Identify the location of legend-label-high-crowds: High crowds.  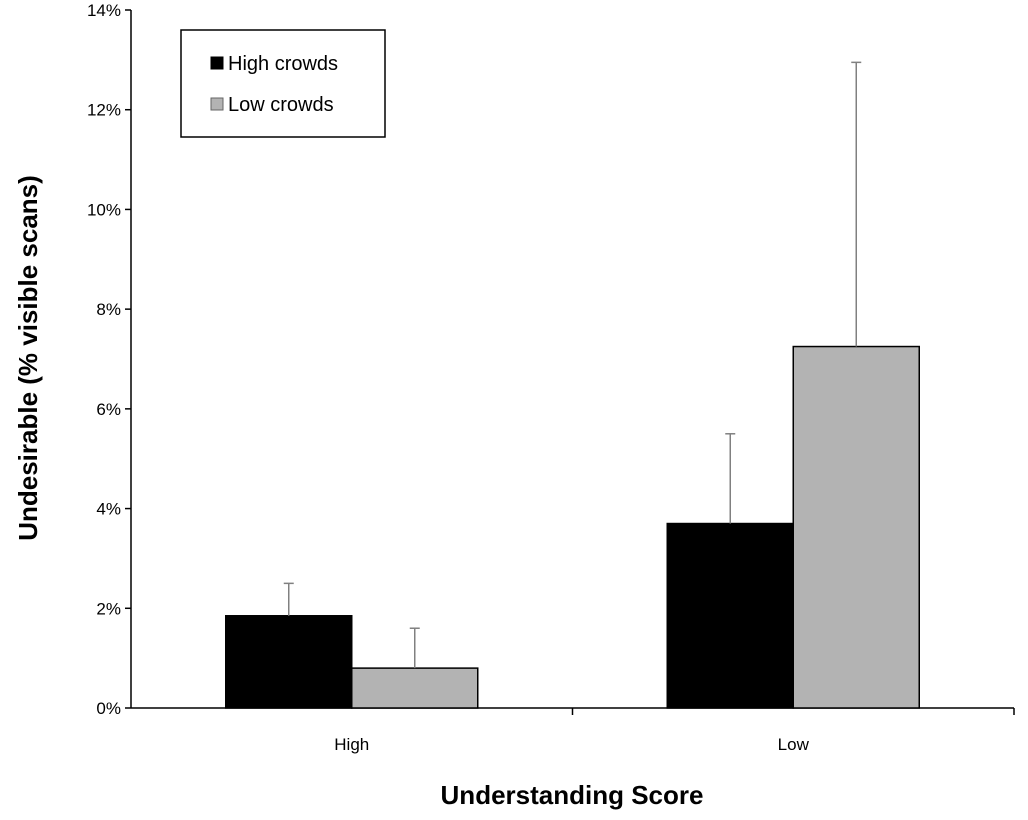
(283, 64).